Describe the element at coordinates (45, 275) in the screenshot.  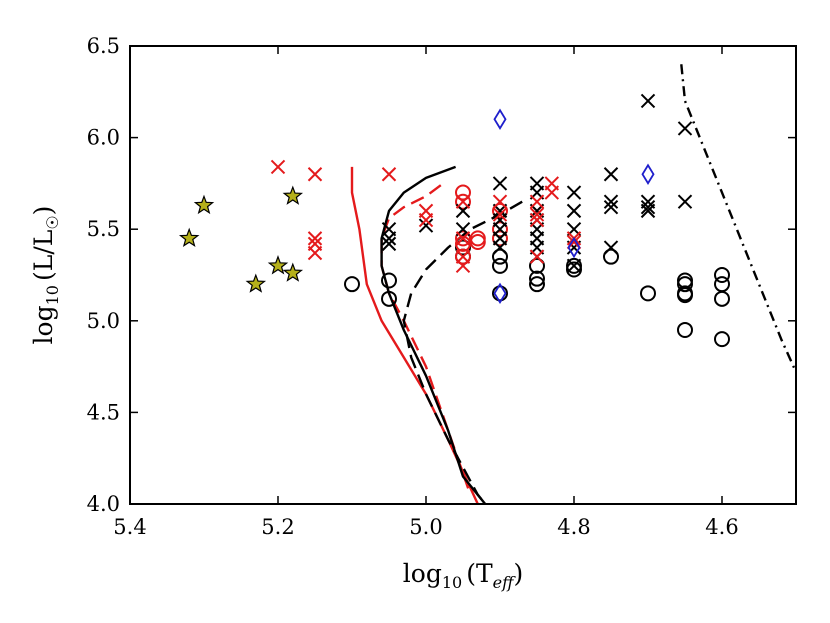
I see `y-axis-title: log10(L/L☉)` at that location.